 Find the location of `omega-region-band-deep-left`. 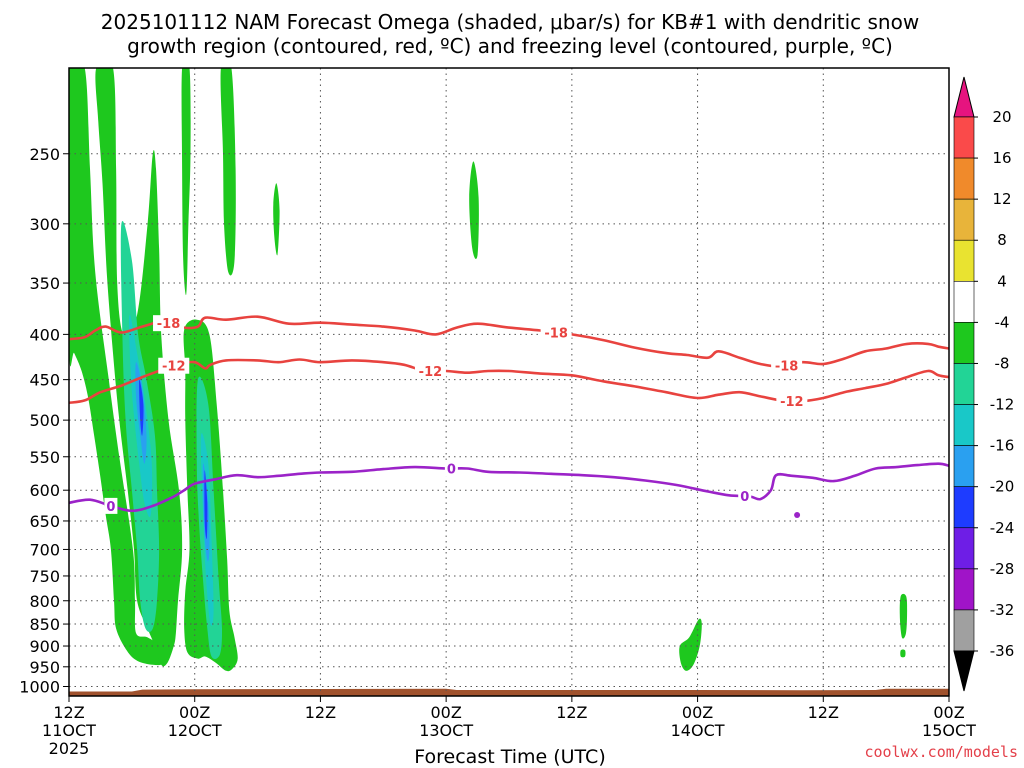

omega-region-band-deep-left is located at coordinates (141, 407).